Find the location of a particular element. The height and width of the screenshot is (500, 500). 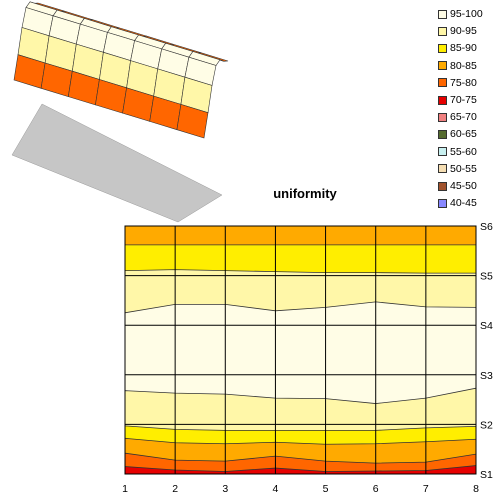

legend-item: 85-90 is located at coordinates (457, 48).